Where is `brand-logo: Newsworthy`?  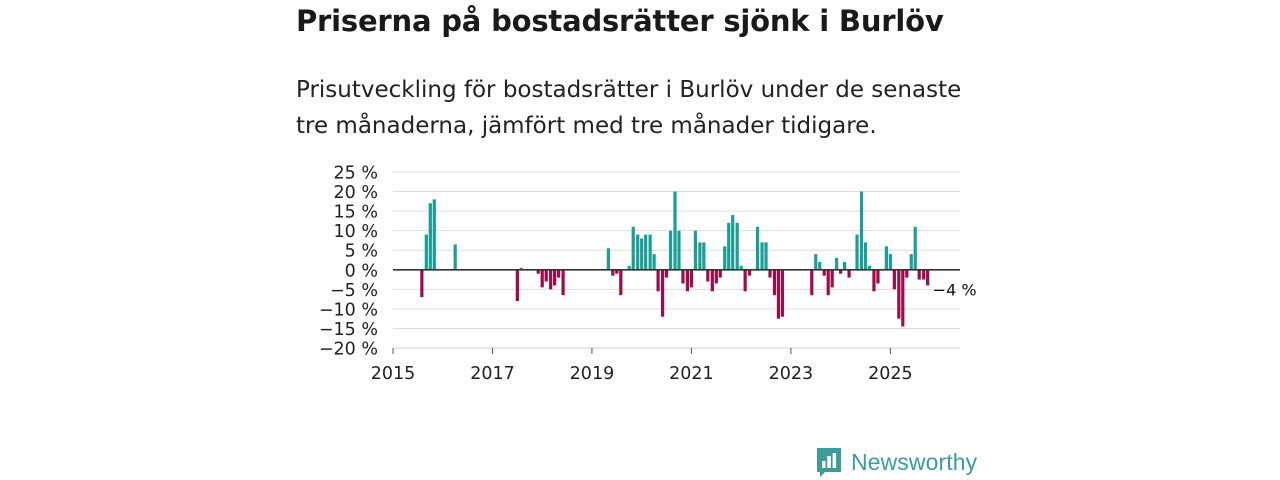
brand-logo: Newsworthy is located at coordinates (896, 462).